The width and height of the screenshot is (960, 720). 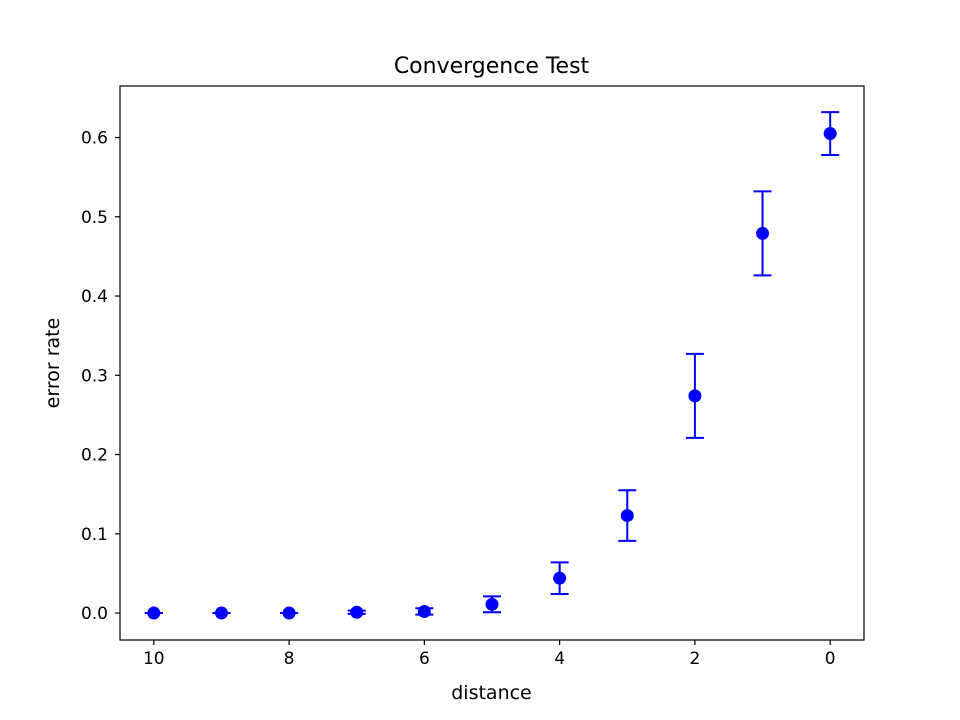 I want to click on x-tick-label: 2, so click(x=694, y=659).